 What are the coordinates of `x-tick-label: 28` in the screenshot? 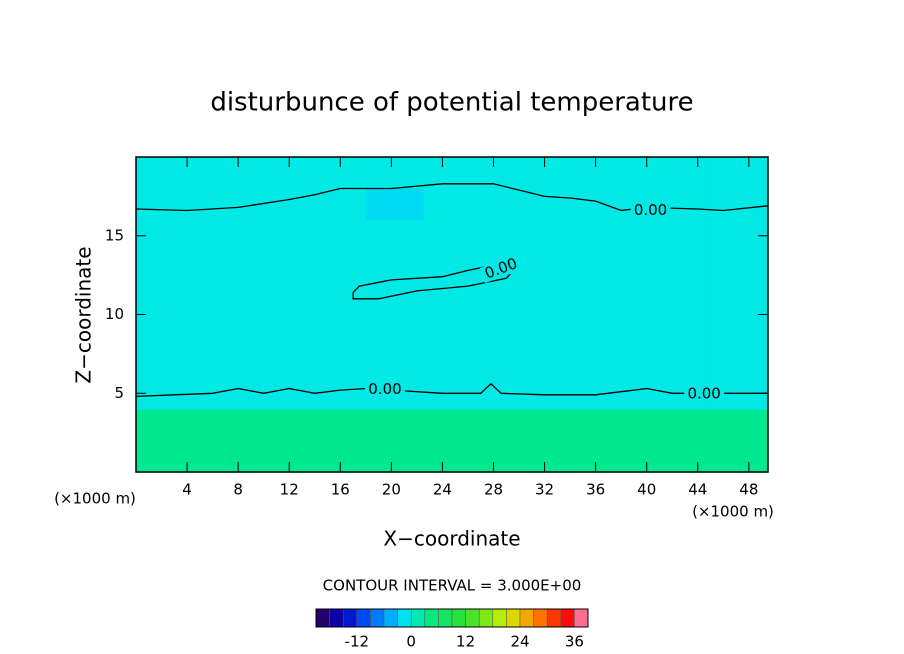 It's located at (493, 490).